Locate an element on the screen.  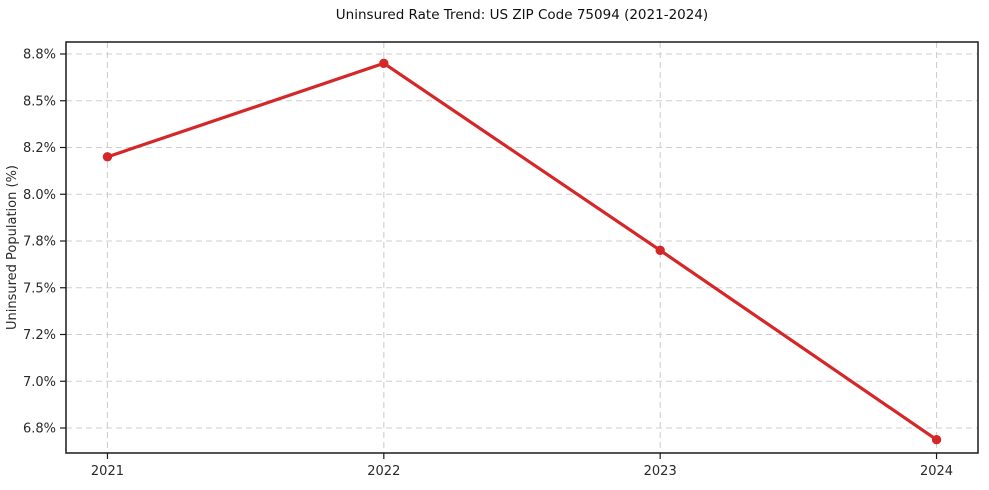
y-tick-label: 7.2% is located at coordinates (39, 335).